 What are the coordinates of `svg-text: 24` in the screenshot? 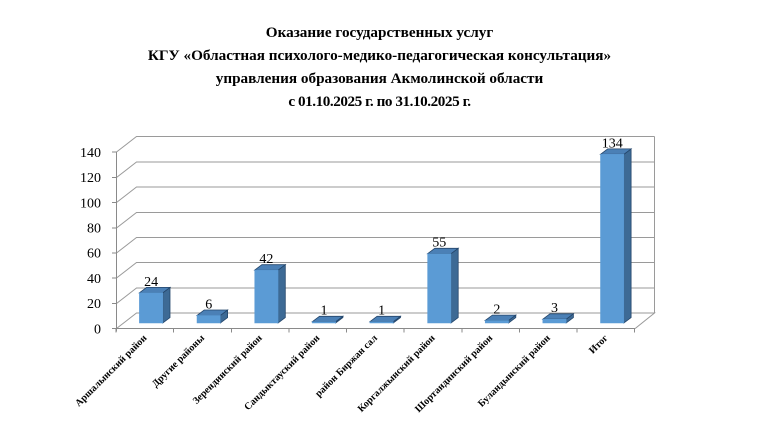 It's located at (151, 282).